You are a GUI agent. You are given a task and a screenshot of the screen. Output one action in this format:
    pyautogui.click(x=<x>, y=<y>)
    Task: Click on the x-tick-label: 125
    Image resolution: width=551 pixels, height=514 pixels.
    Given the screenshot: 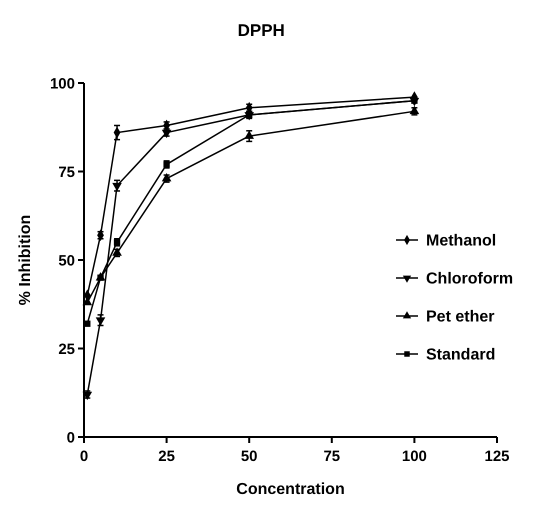 What is the action you would take?
    pyautogui.click(x=497, y=456)
    